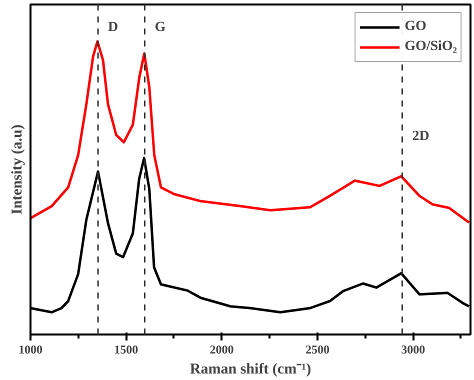 Image resolution: width=474 pixels, height=380 pixels. Describe the element at coordinates (30, 349) in the screenshot. I see `x-tick-label: 1000` at that location.